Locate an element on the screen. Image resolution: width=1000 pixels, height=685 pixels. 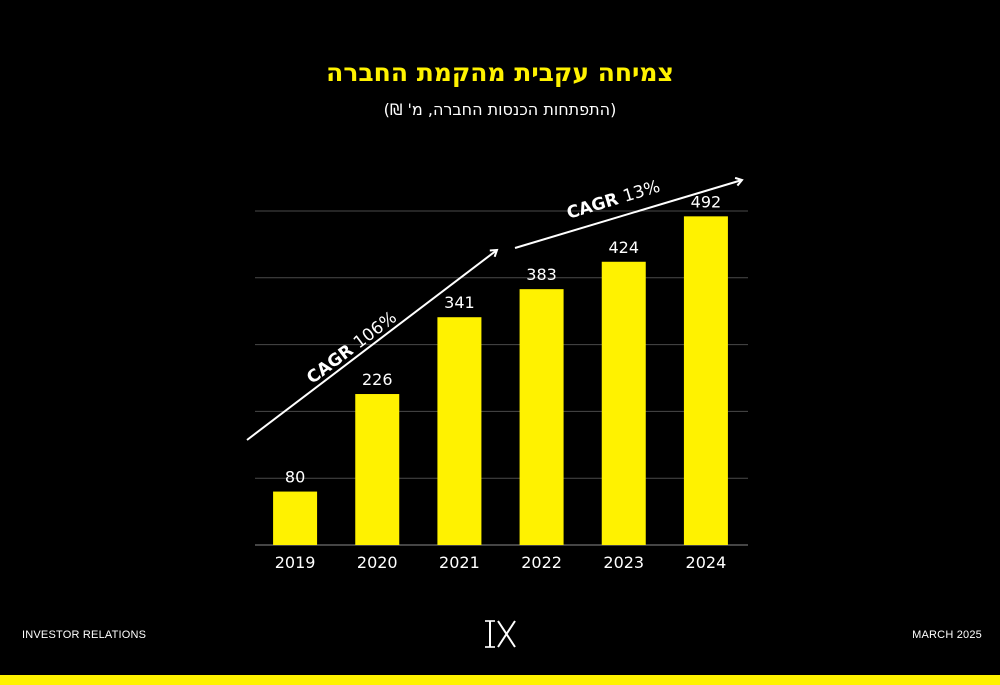
data-label-2023: 424 is located at coordinates (623, 247).